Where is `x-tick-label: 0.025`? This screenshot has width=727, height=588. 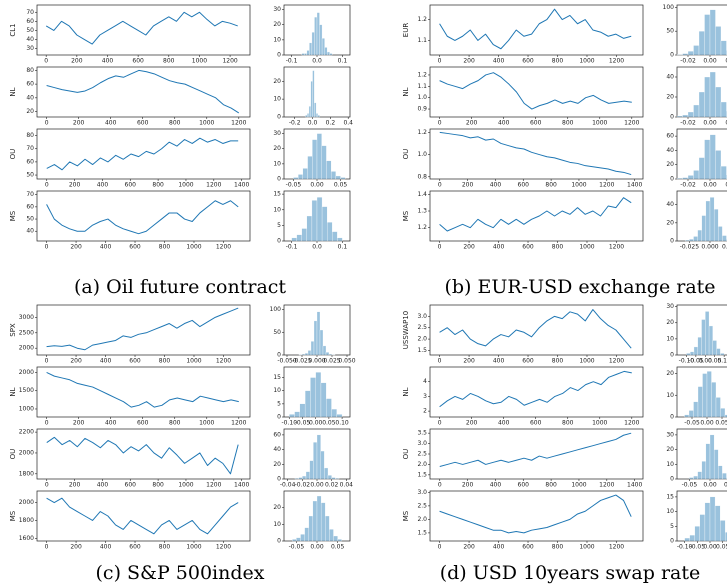
x-tick-label: 0.025 is located at coordinates (724, 247).